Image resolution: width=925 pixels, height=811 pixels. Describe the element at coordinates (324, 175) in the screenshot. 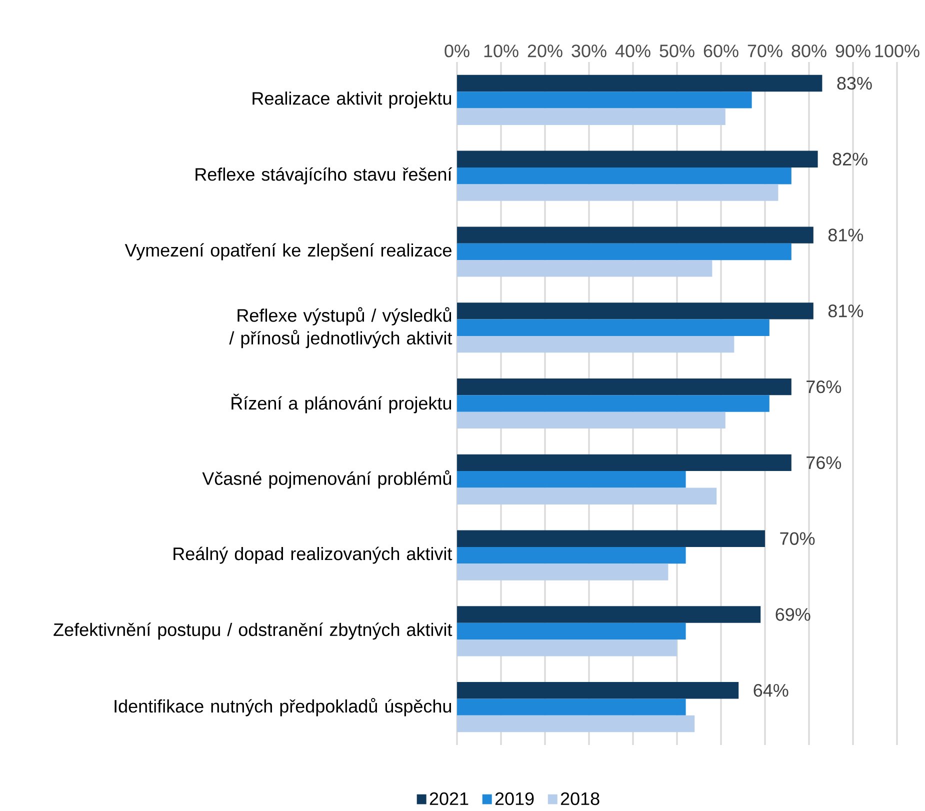

I see `y-tick-label: Reflexe stávajícího stavu řešení` at that location.